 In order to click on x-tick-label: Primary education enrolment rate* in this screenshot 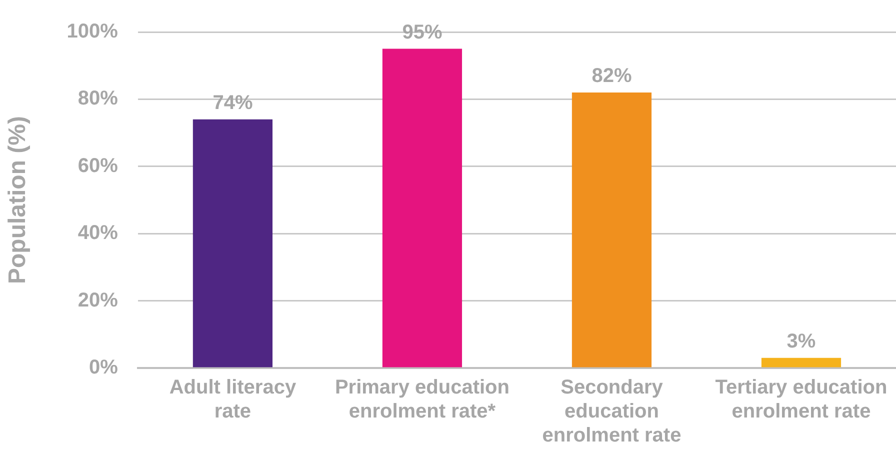, I will do `click(422, 399)`.